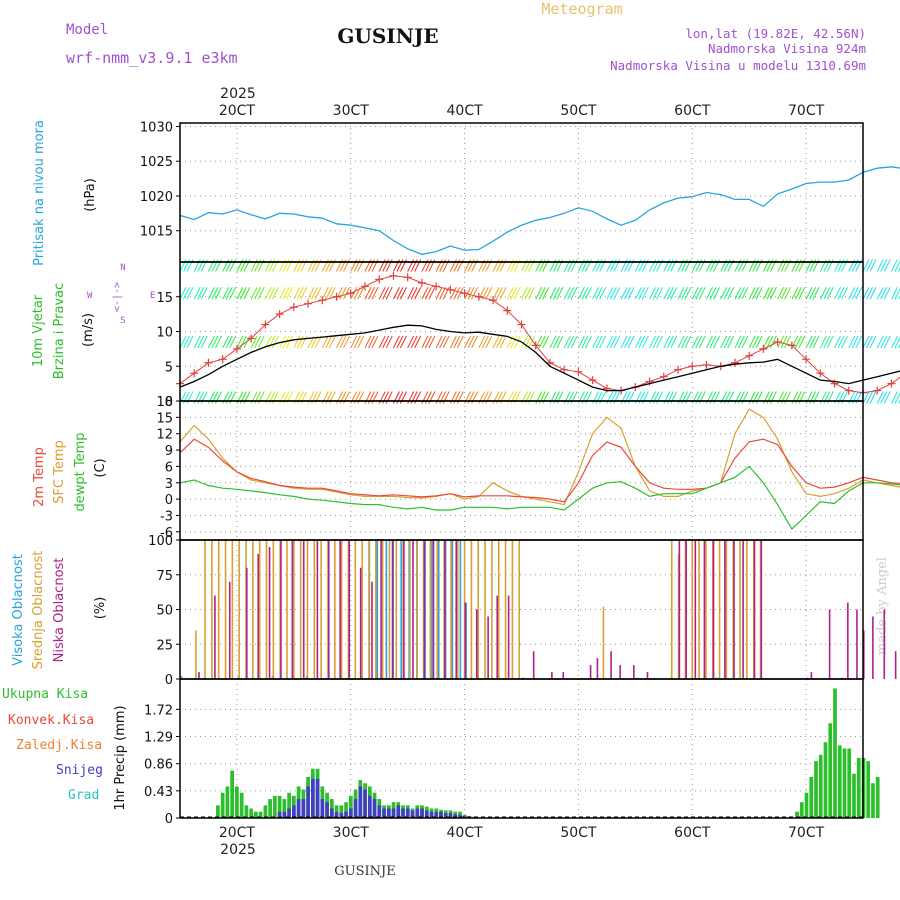 The width and height of the screenshot is (900, 900). Describe the element at coordinates (882, 606) in the screenshot. I see `watermark: made by Angel` at that location.